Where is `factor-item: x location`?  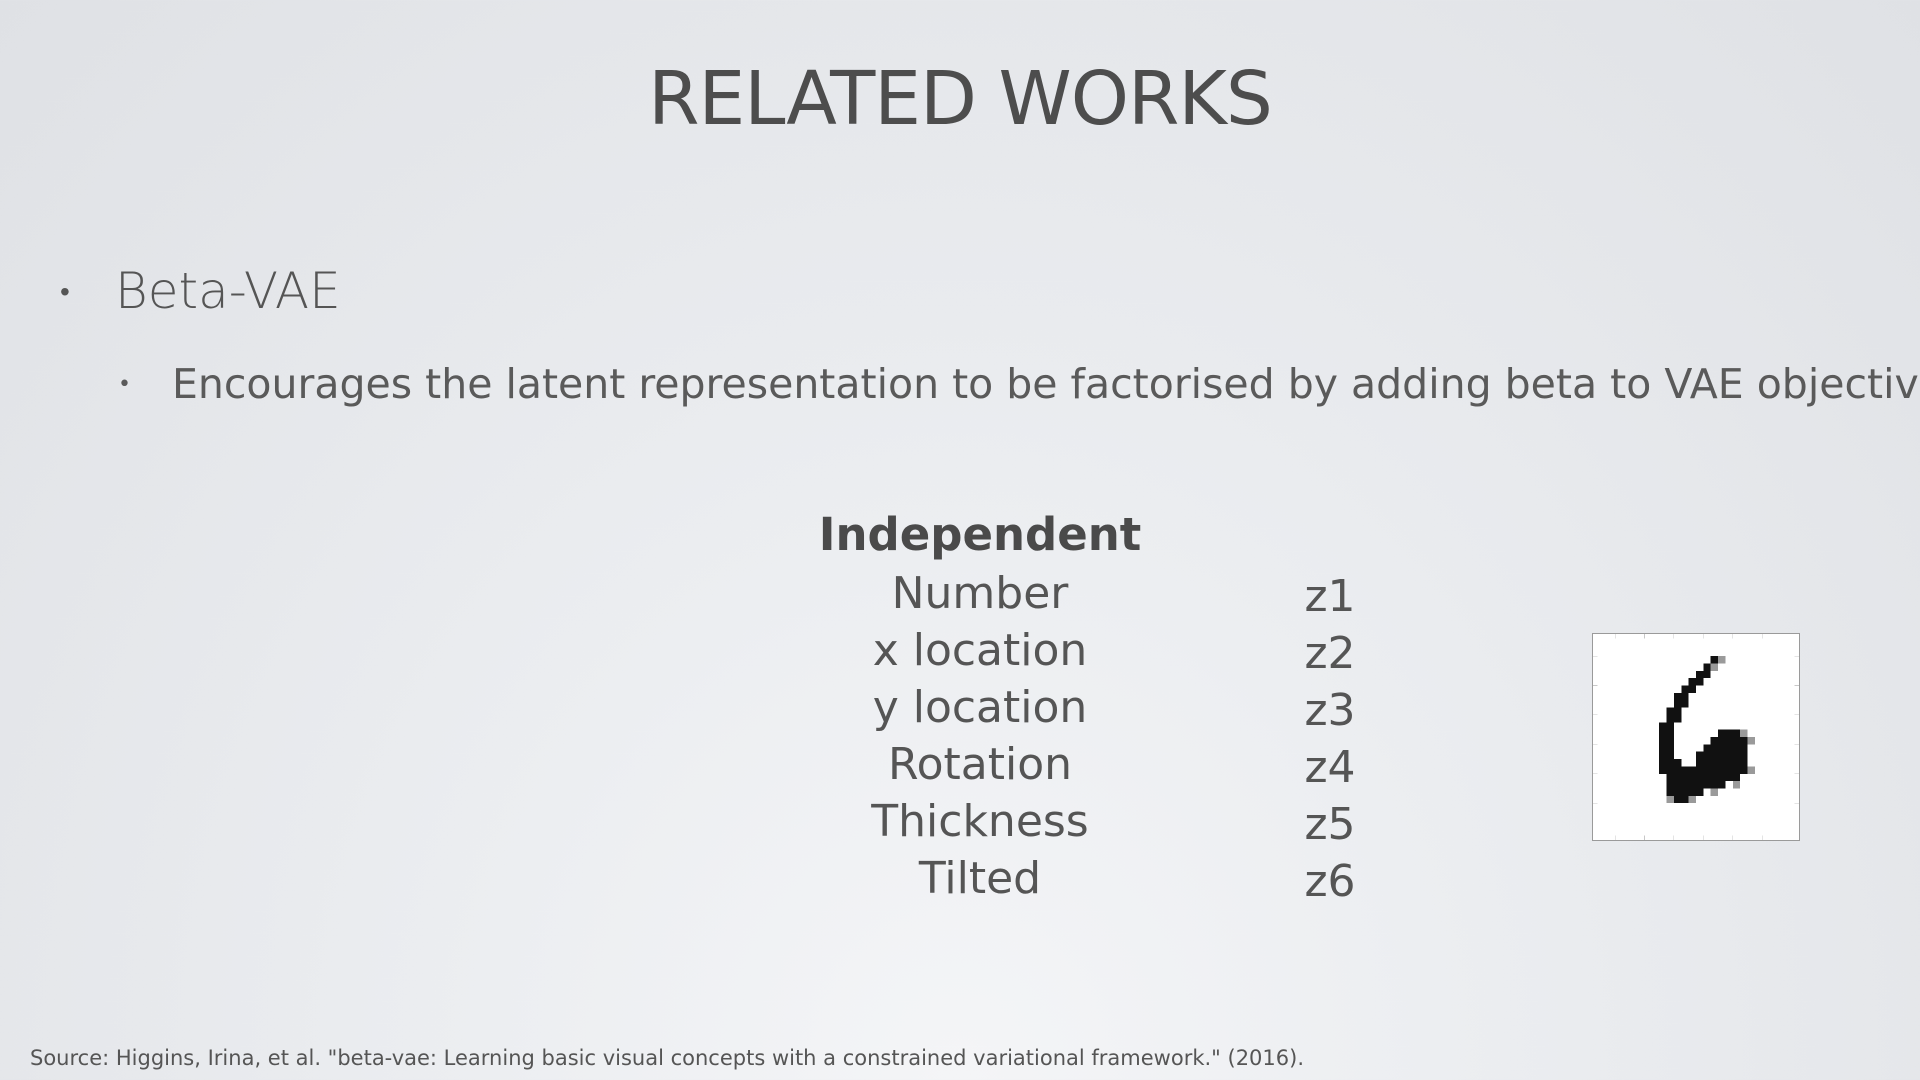
factor-item: x location is located at coordinates (980, 650).